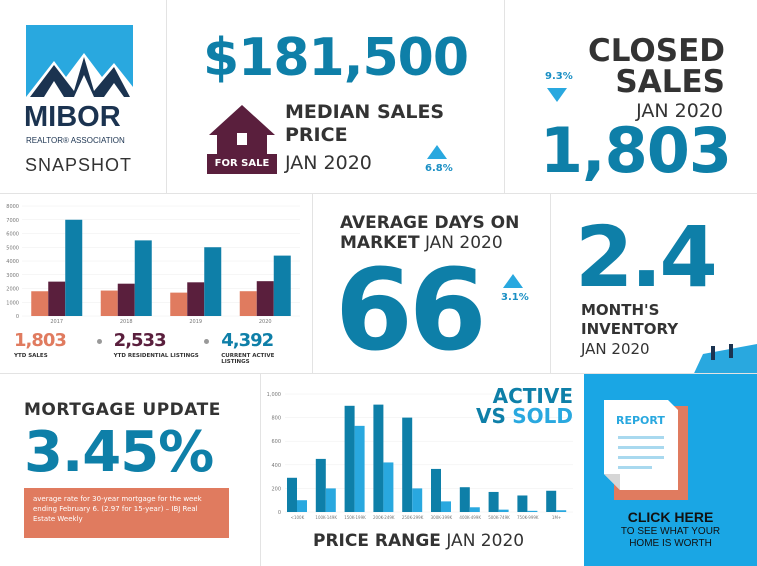 This screenshot has height=566, width=757. What do you see at coordinates (490, 416) in the screenshot?
I see `vs-label: VS` at bounding box center [490, 416].